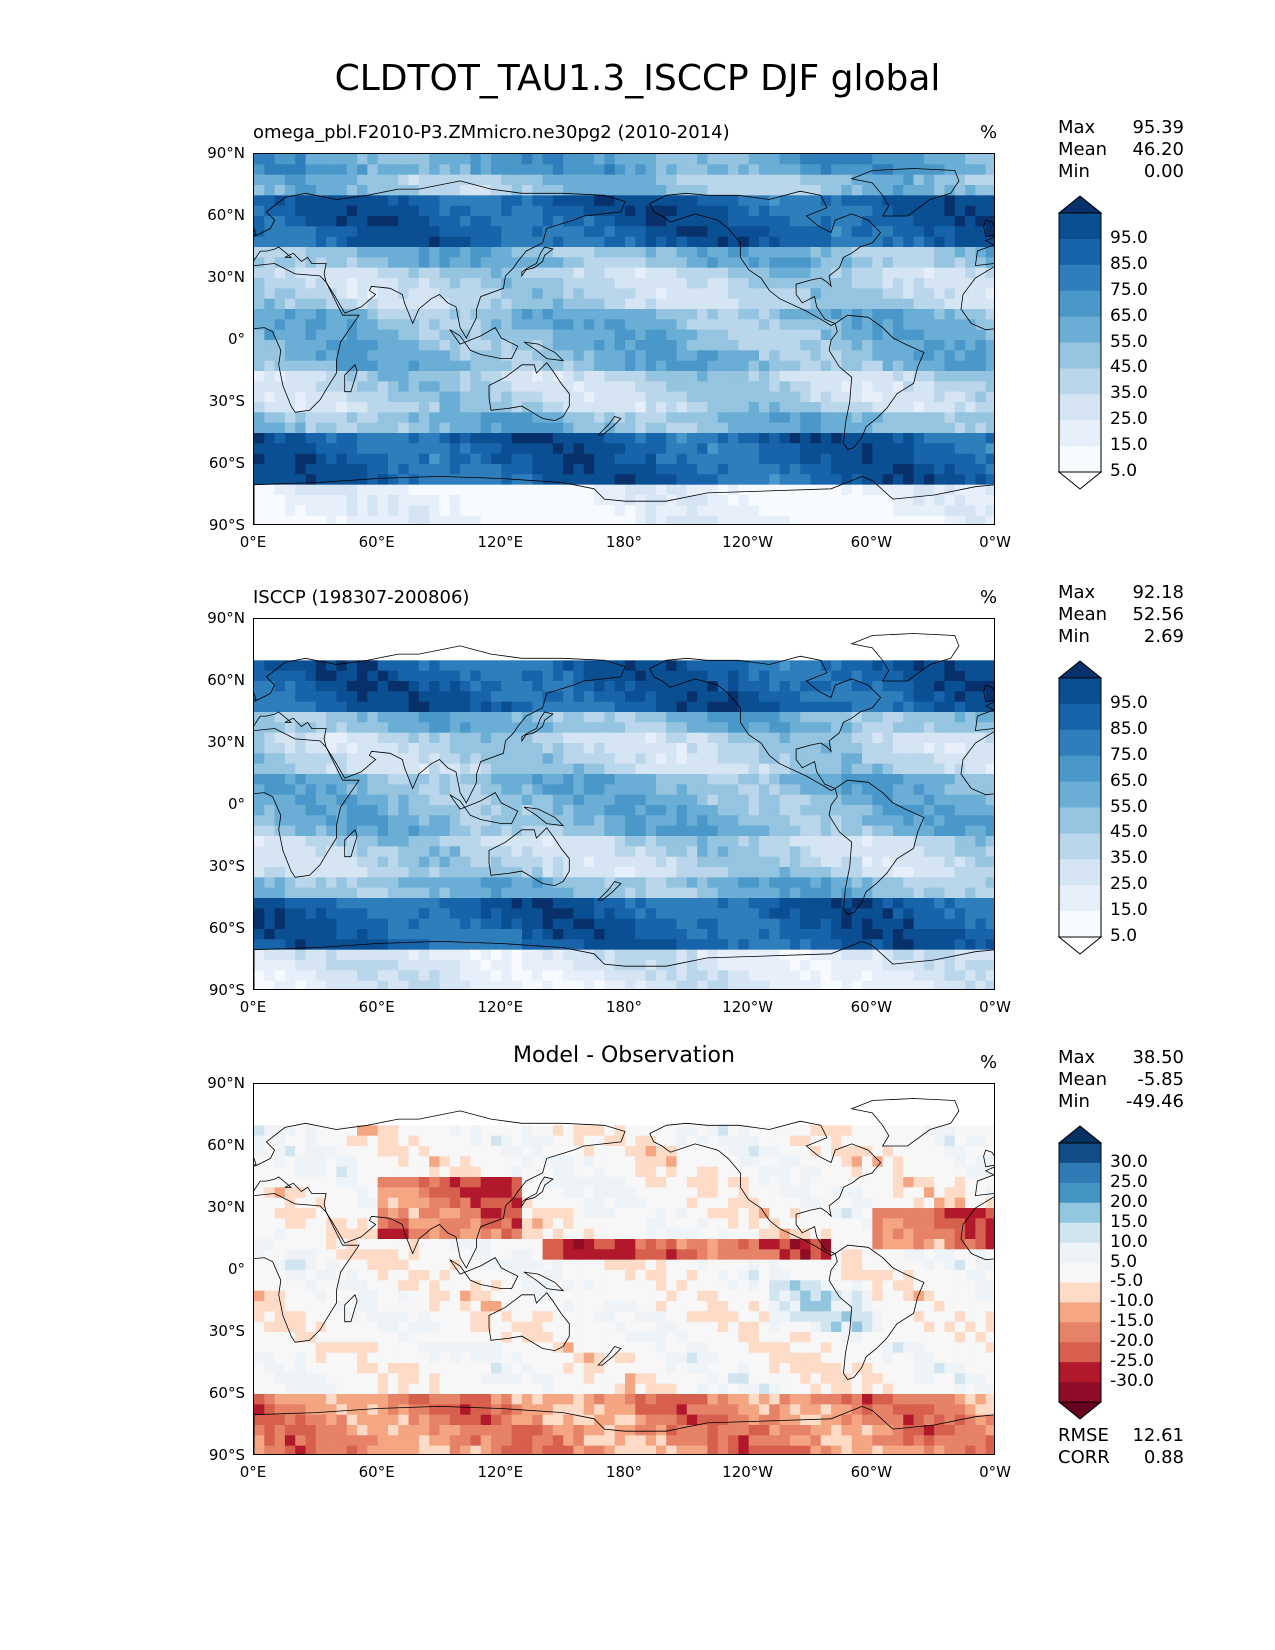  Describe the element at coordinates (307, 803) in the screenshot. I see `africa-outline` at that location.